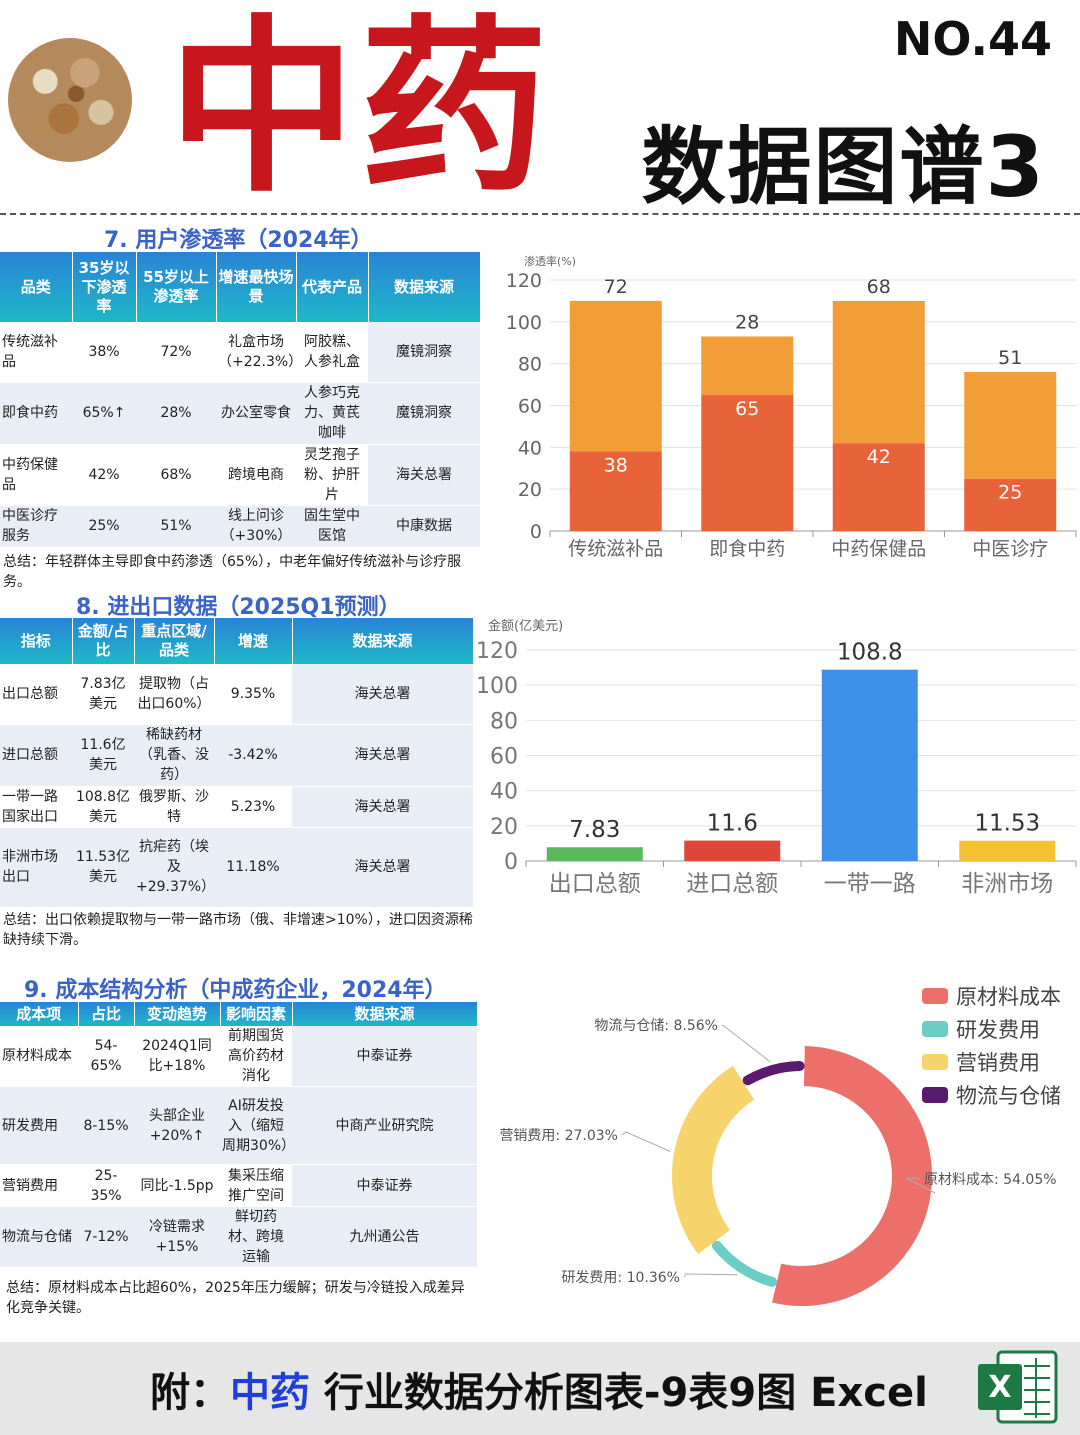  Describe the element at coordinates (256, 1237) in the screenshot. I see `table-cell: 鲜切药材、跨境运输` at that location.